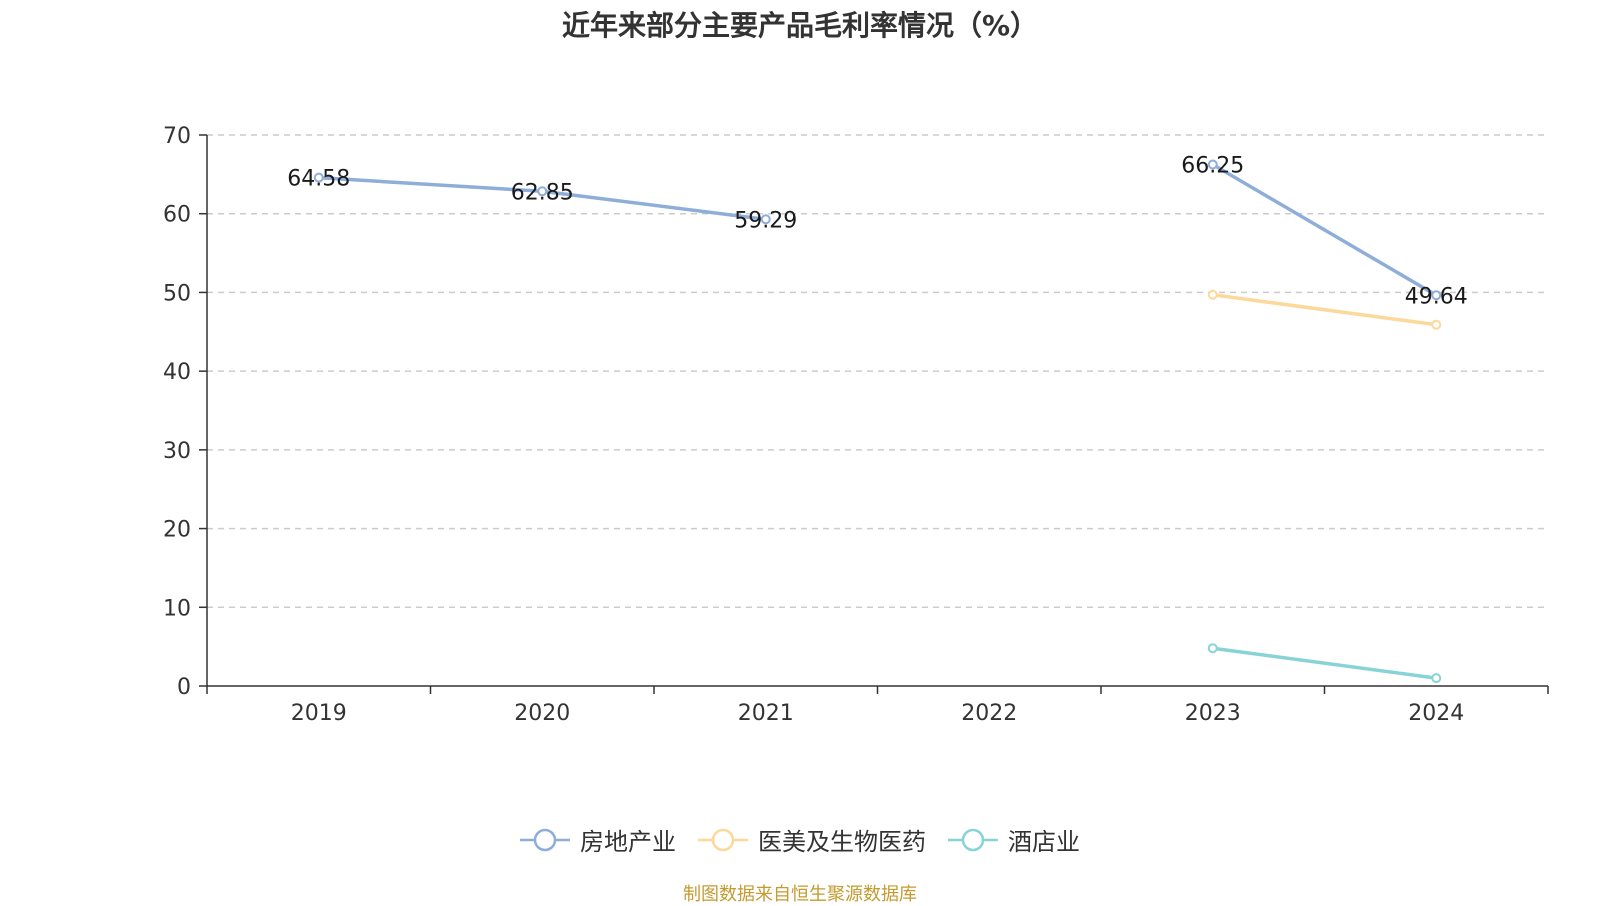  Describe the element at coordinates (1436, 713) in the screenshot. I see `x-tick-label: 2024` at that location.